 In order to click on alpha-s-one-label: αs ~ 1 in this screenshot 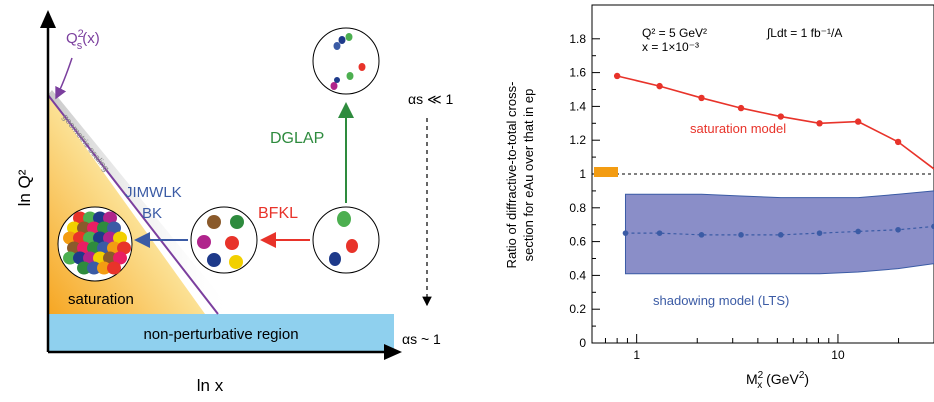, I will do `click(421, 339)`.